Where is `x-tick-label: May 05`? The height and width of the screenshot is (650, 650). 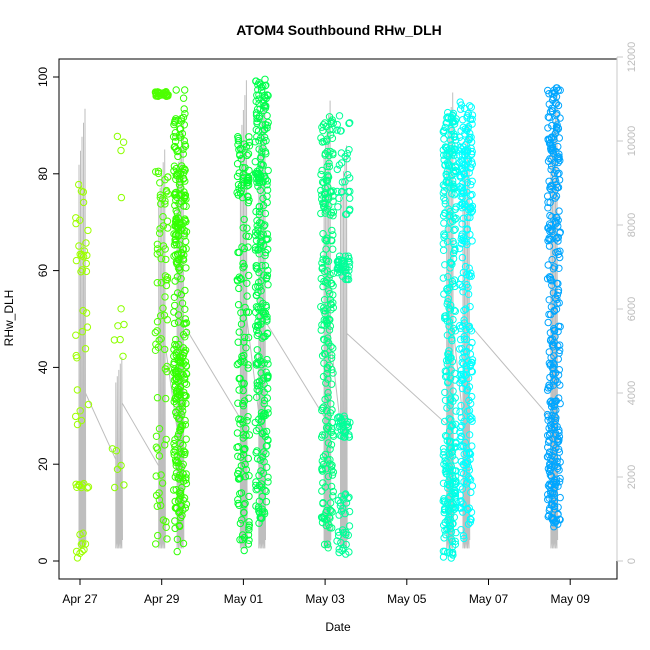
x-tick-label: May 05 is located at coordinates (407, 599).